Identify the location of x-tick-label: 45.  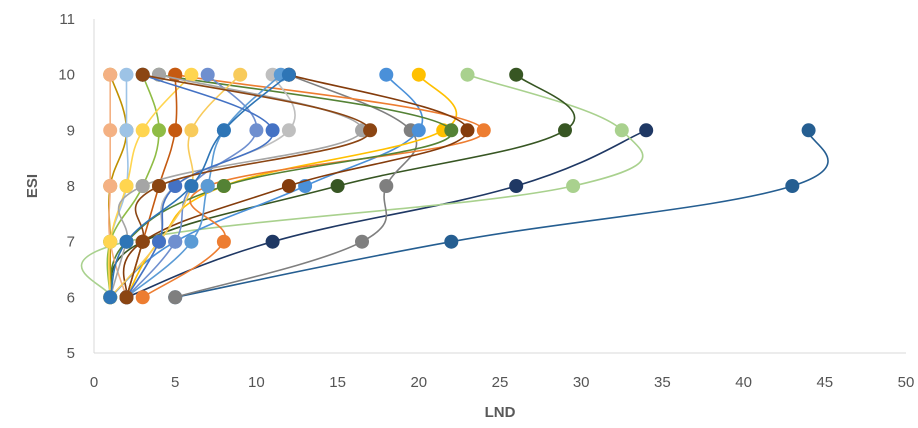
(824, 382).